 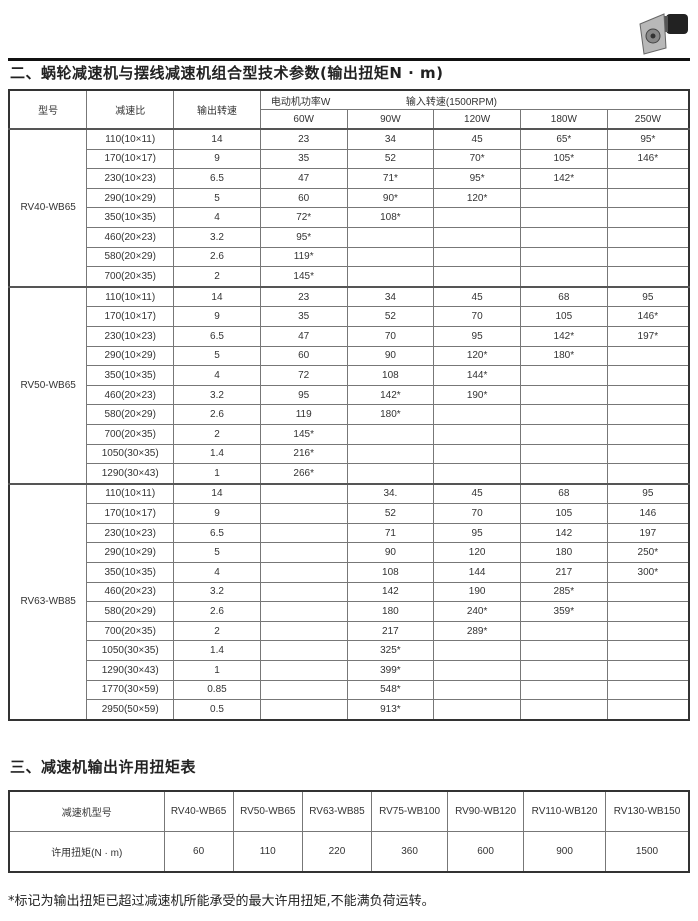 What do you see at coordinates (130, 670) in the screenshot?
I see `ratio-cell: 1290(30×43)` at bounding box center [130, 670].